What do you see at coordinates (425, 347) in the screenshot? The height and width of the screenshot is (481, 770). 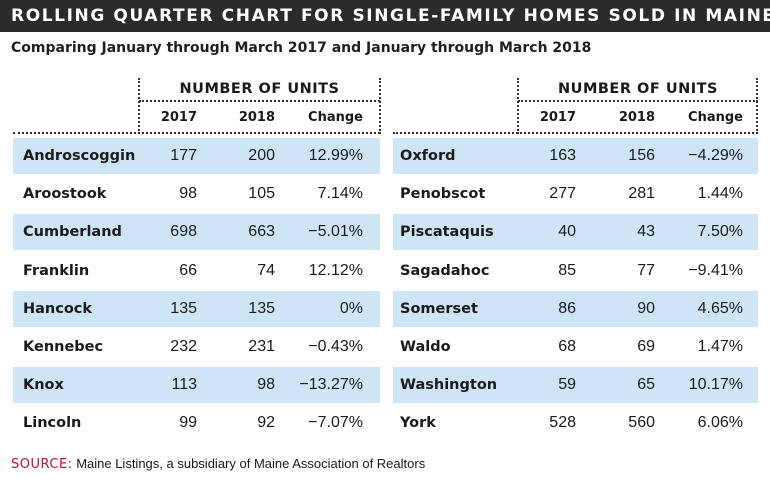 I see `county-name: Waldo` at bounding box center [425, 347].